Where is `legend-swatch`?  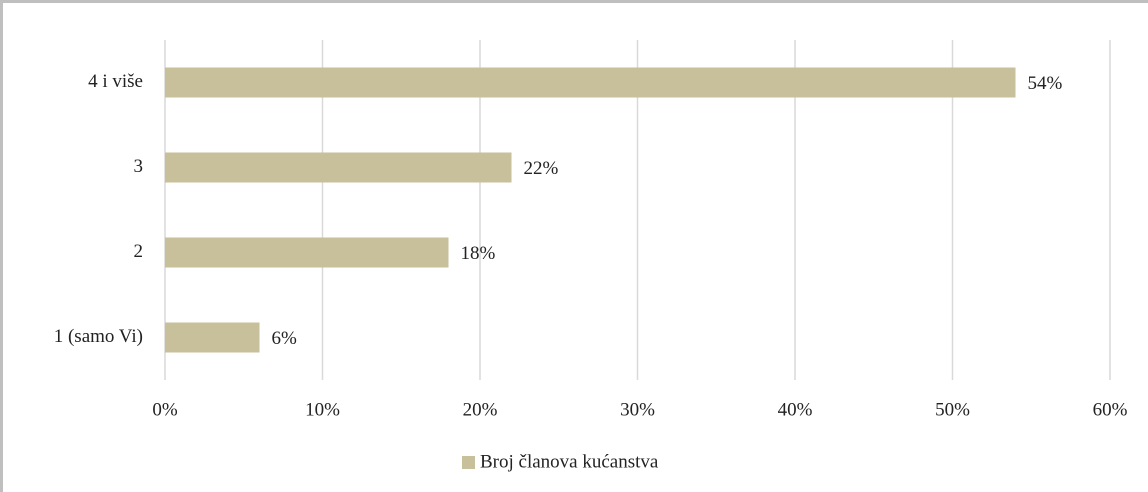
legend-swatch is located at coordinates (468, 462).